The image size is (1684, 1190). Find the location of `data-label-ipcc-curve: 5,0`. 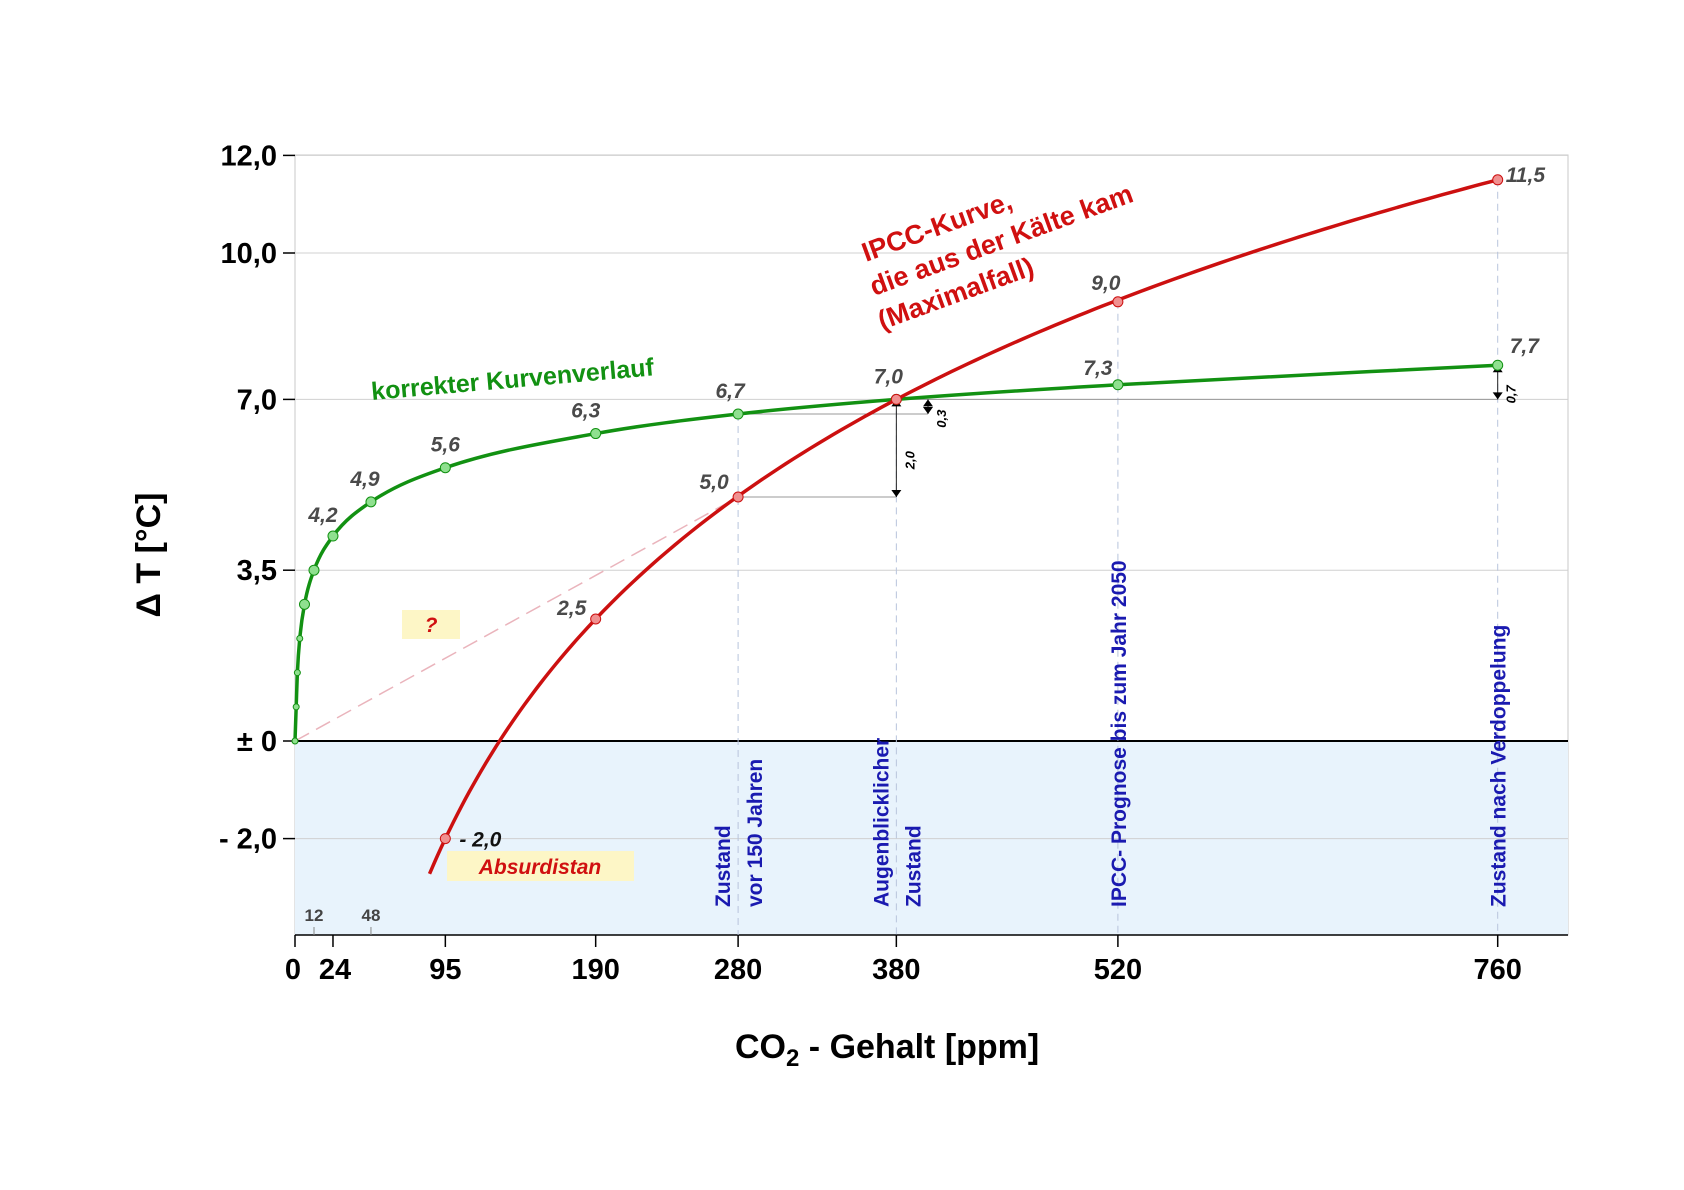

data-label-ipcc-curve: 5,0 is located at coordinates (714, 482).